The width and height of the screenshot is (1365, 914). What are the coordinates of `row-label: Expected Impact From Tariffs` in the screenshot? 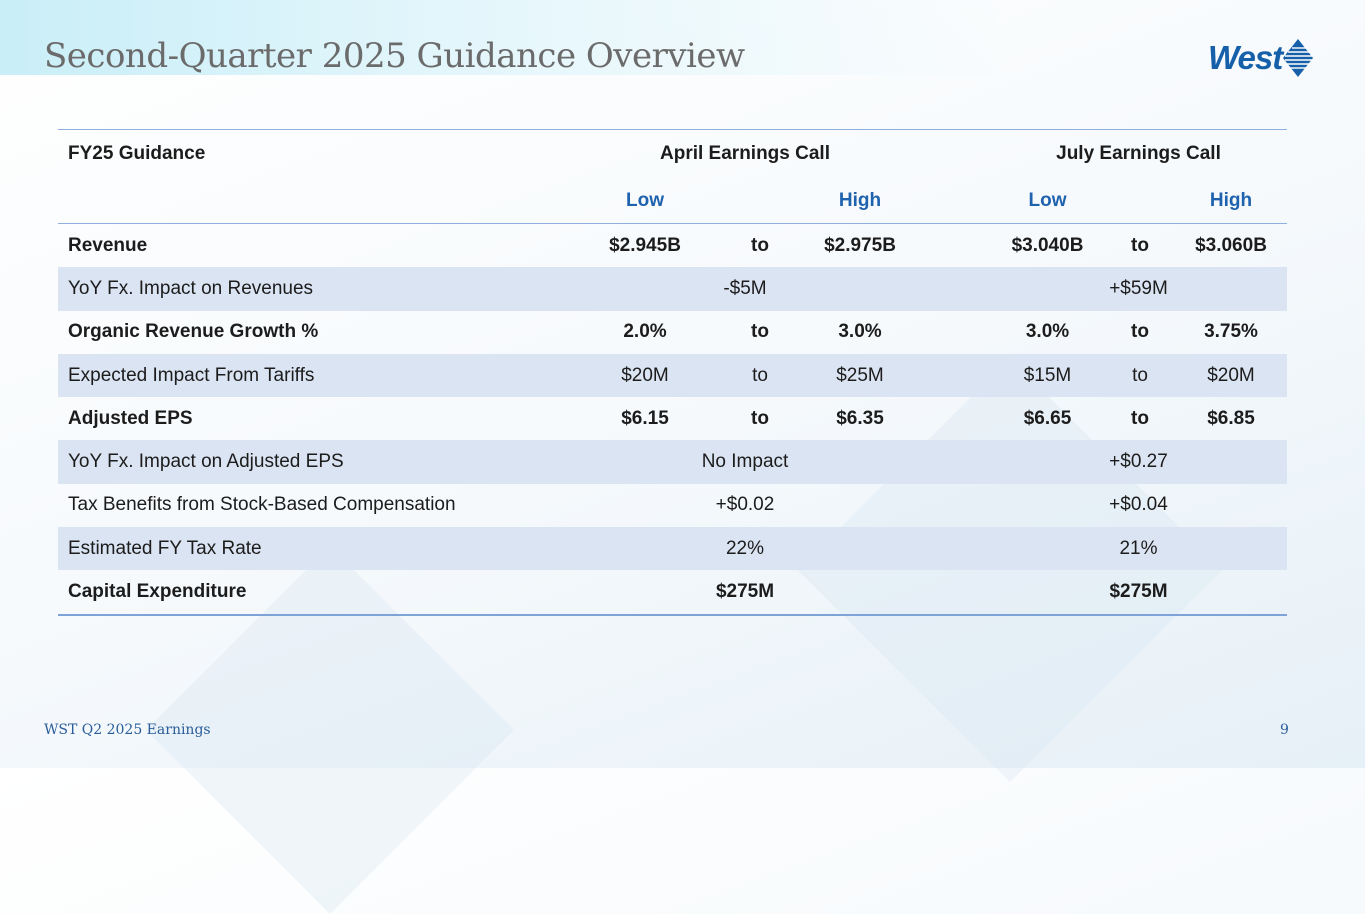 It's located at (191, 375).